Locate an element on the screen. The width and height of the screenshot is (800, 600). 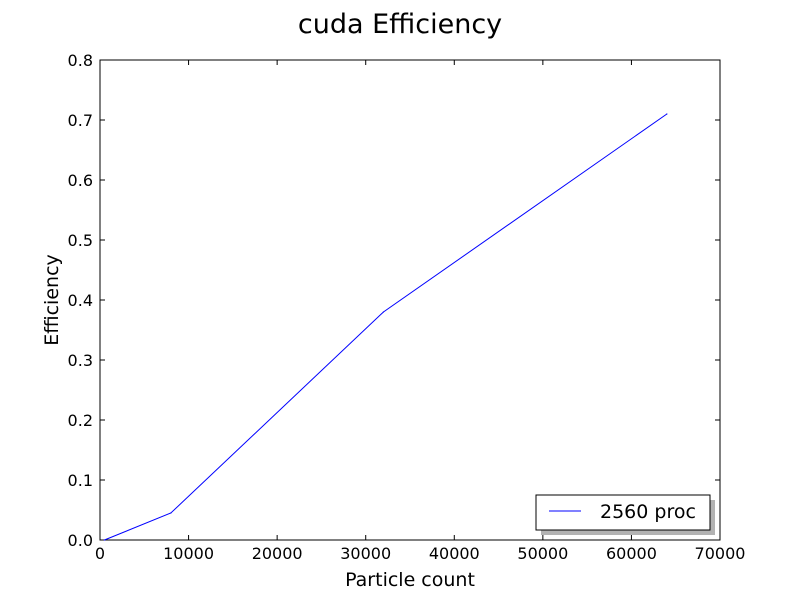
y-tick-label: 0.8 is located at coordinates (80, 60).